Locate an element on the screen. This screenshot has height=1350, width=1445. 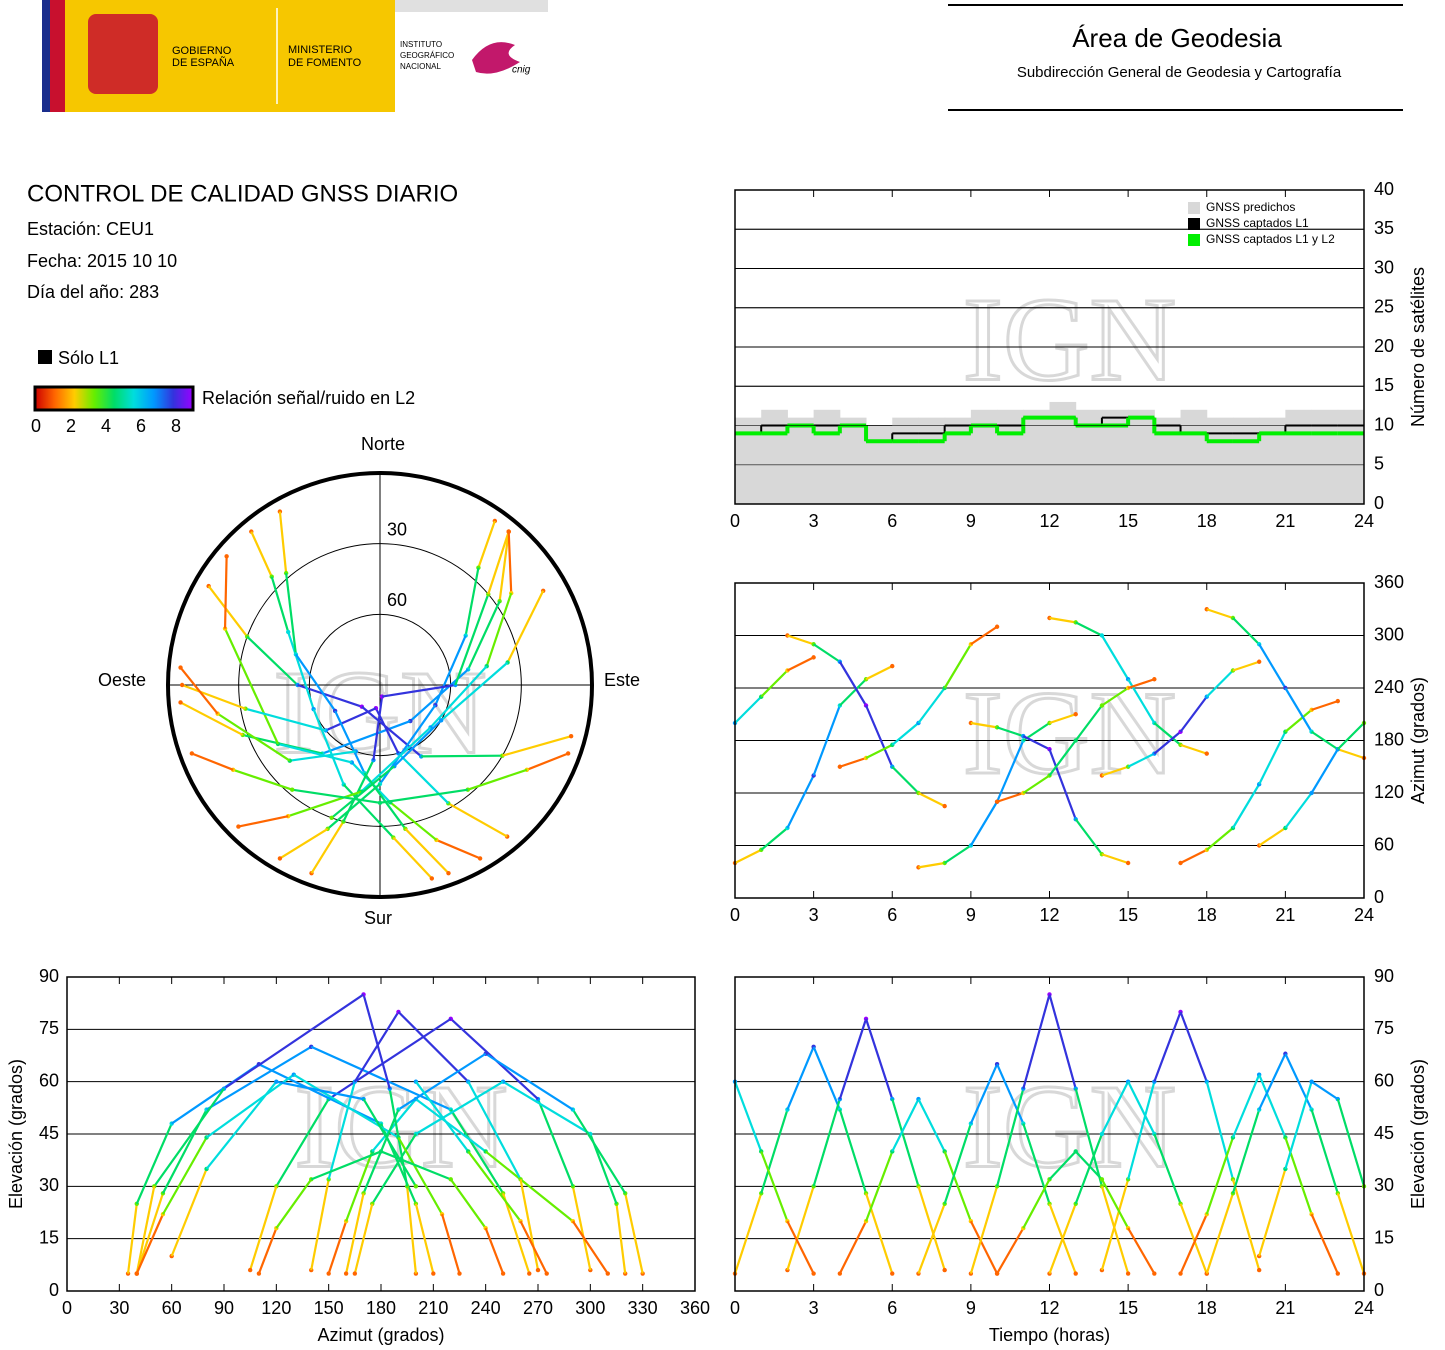
gov-text: DE ESPAÑA is located at coordinates (203, 62).